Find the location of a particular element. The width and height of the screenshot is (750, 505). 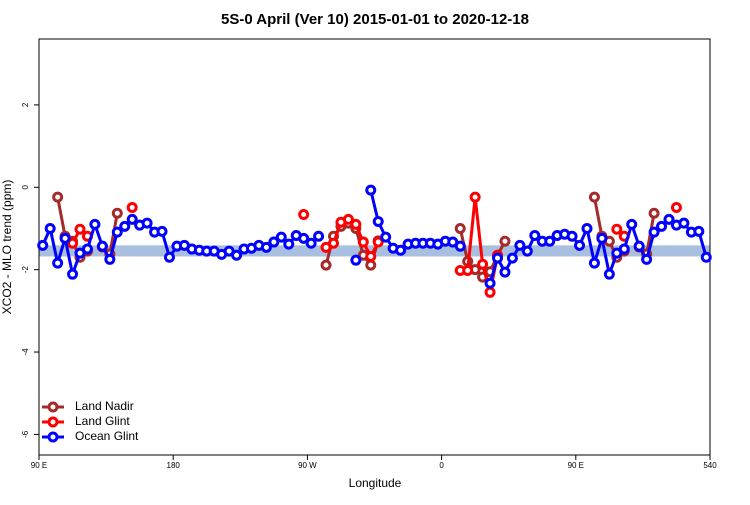

y-tick-label: -4 is located at coordinates (25, 352).